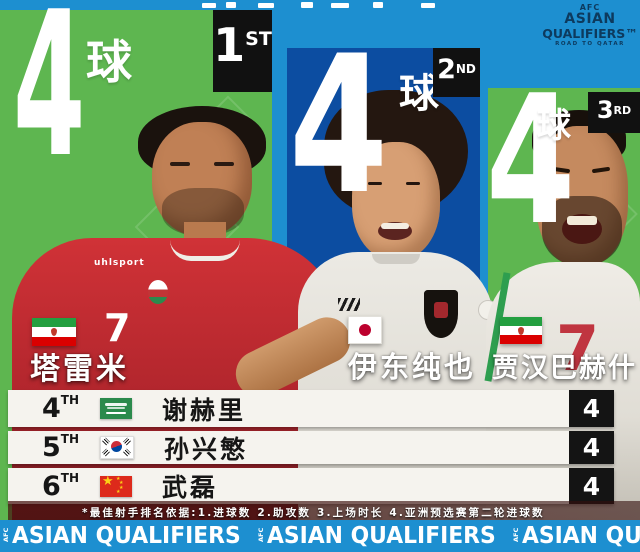  What do you see at coordinates (206, 449) in the screenshot?
I see `row-player-name: 孙兴慜` at bounding box center [206, 449].